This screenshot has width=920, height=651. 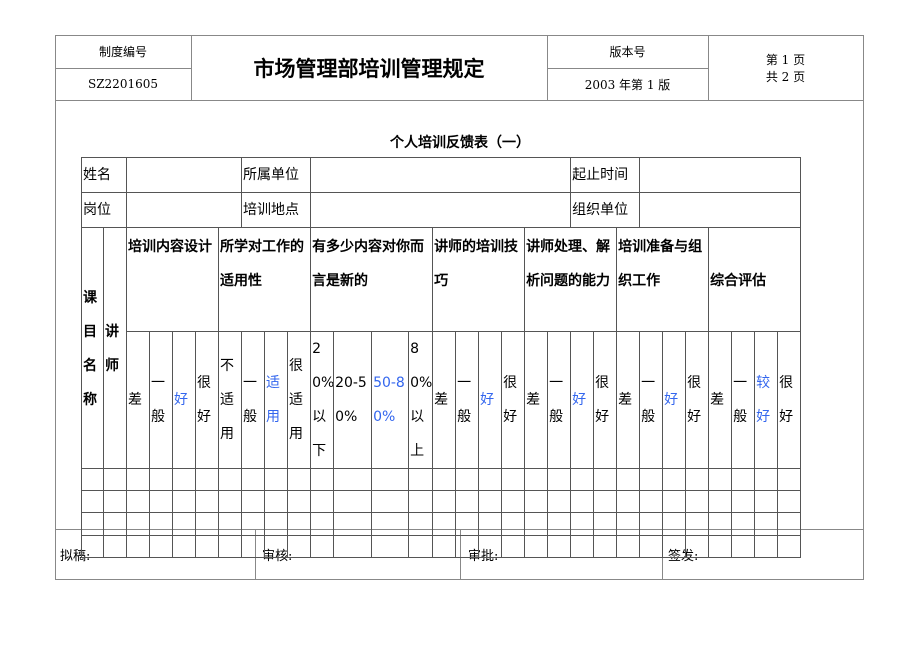 What do you see at coordinates (441, 175) in the screenshot?
I see `unit-field` at bounding box center [441, 175].